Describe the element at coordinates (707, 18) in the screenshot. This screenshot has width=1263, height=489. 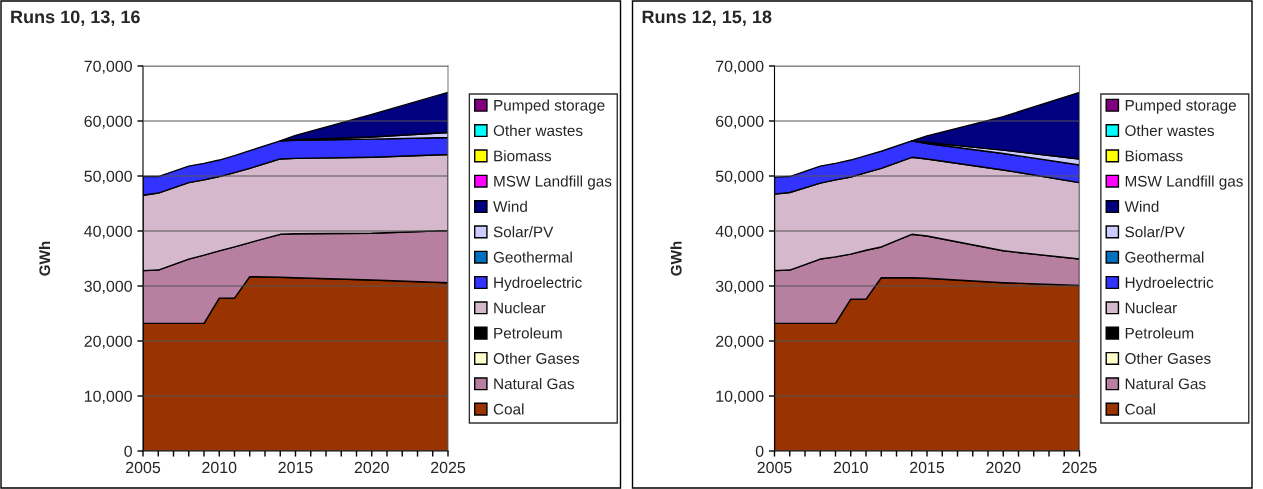
I see `chart-title: Runs 12, 15, 18` at that location.